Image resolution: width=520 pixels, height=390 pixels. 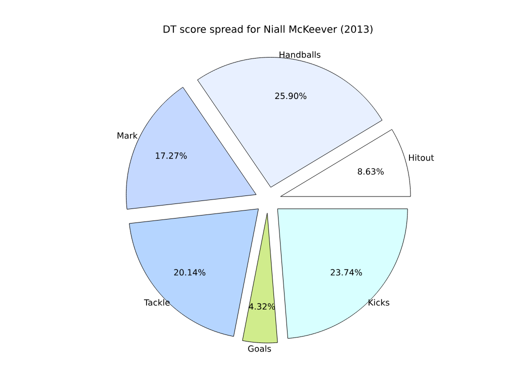 I want to click on data-label: 25.90%, so click(x=290, y=96).